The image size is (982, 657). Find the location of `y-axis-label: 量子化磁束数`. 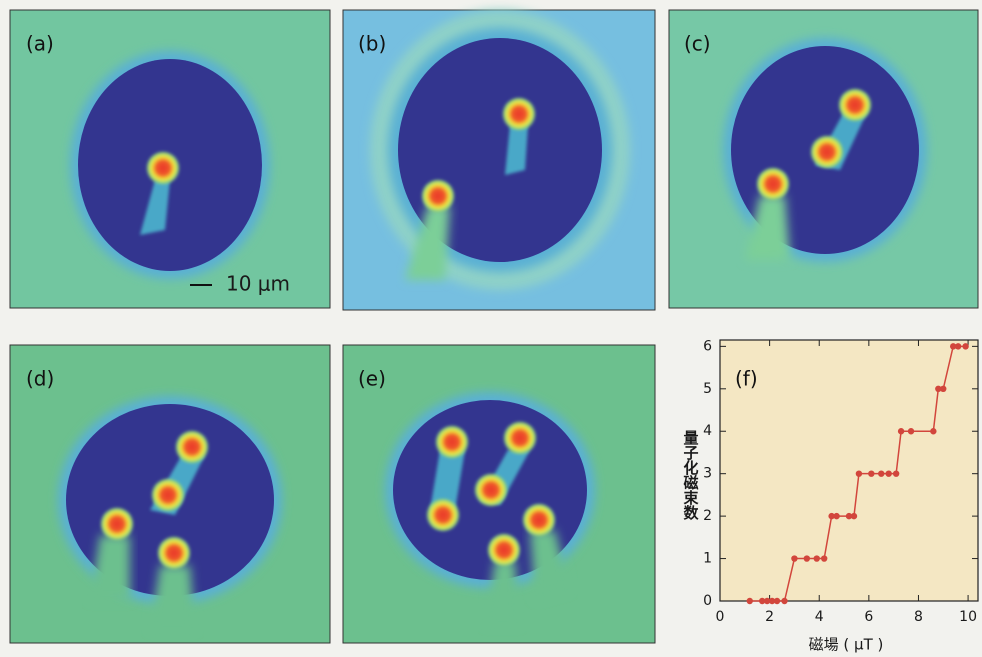

y-axis-label: 量子化磁束数 is located at coordinates (691, 475).